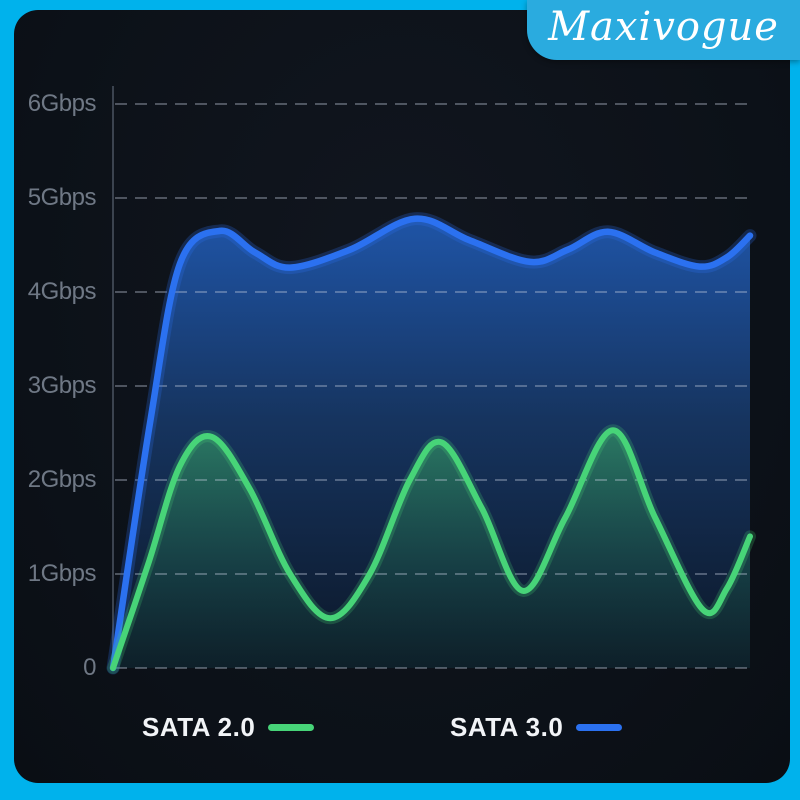 This screenshot has height=800, width=800. I want to click on legend-item-sata-2-0: SATA 2.0, so click(228, 727).